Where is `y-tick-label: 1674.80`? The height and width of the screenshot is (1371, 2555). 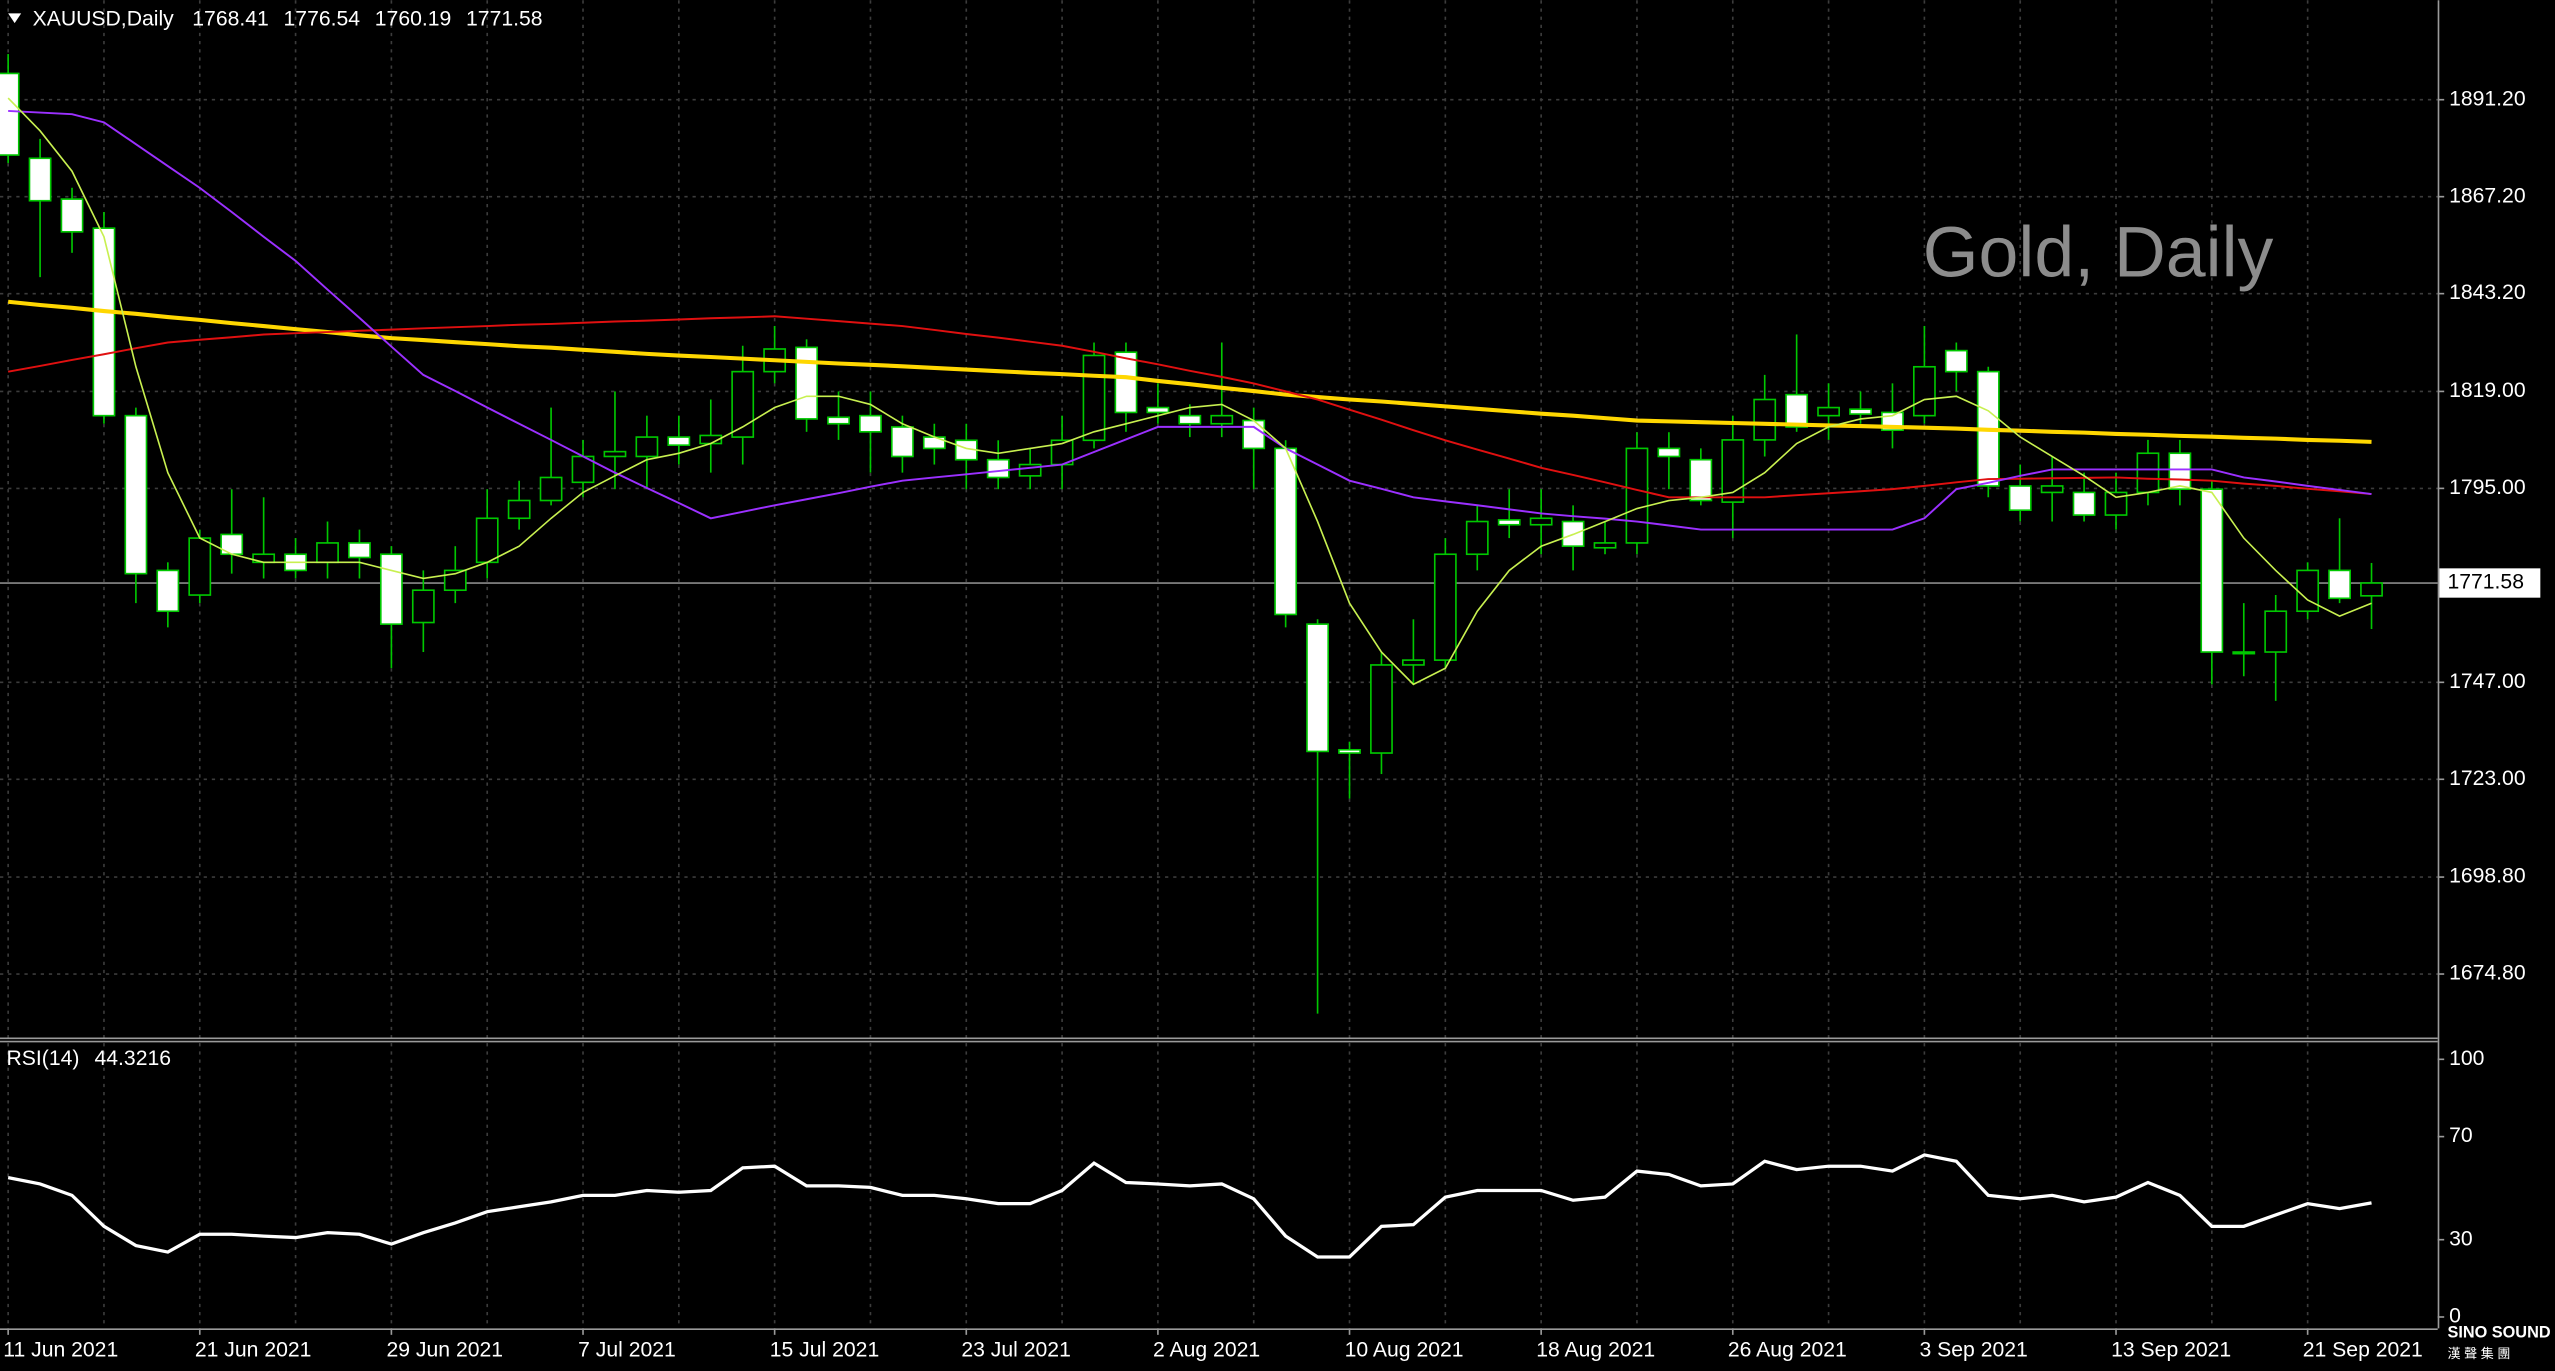 y-tick-label: 1674.80 is located at coordinates (2487, 973).